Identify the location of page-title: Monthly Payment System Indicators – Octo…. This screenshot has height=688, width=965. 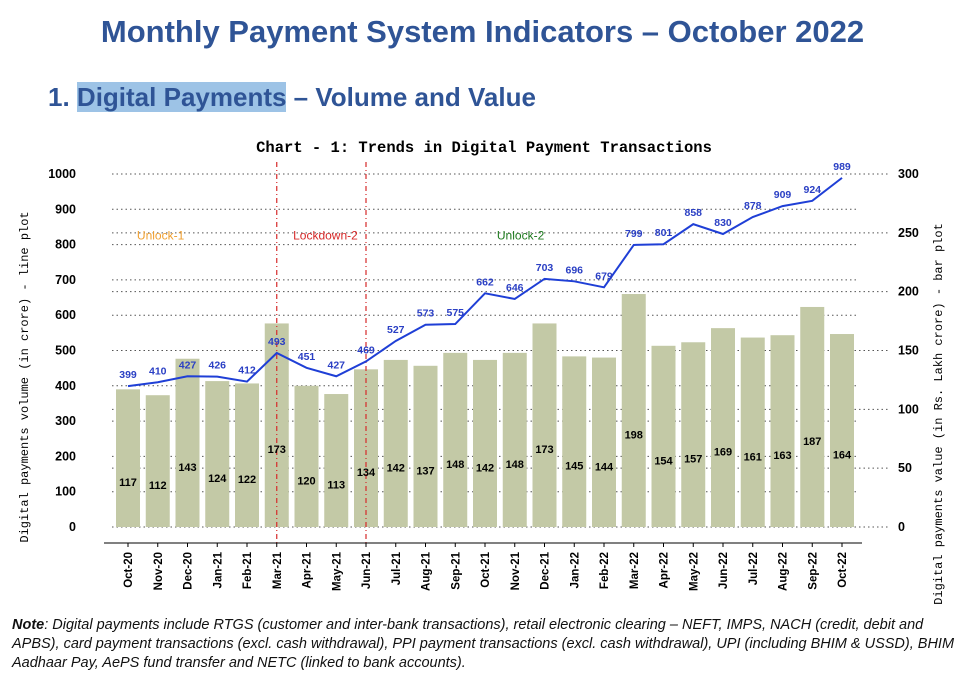
(482, 31).